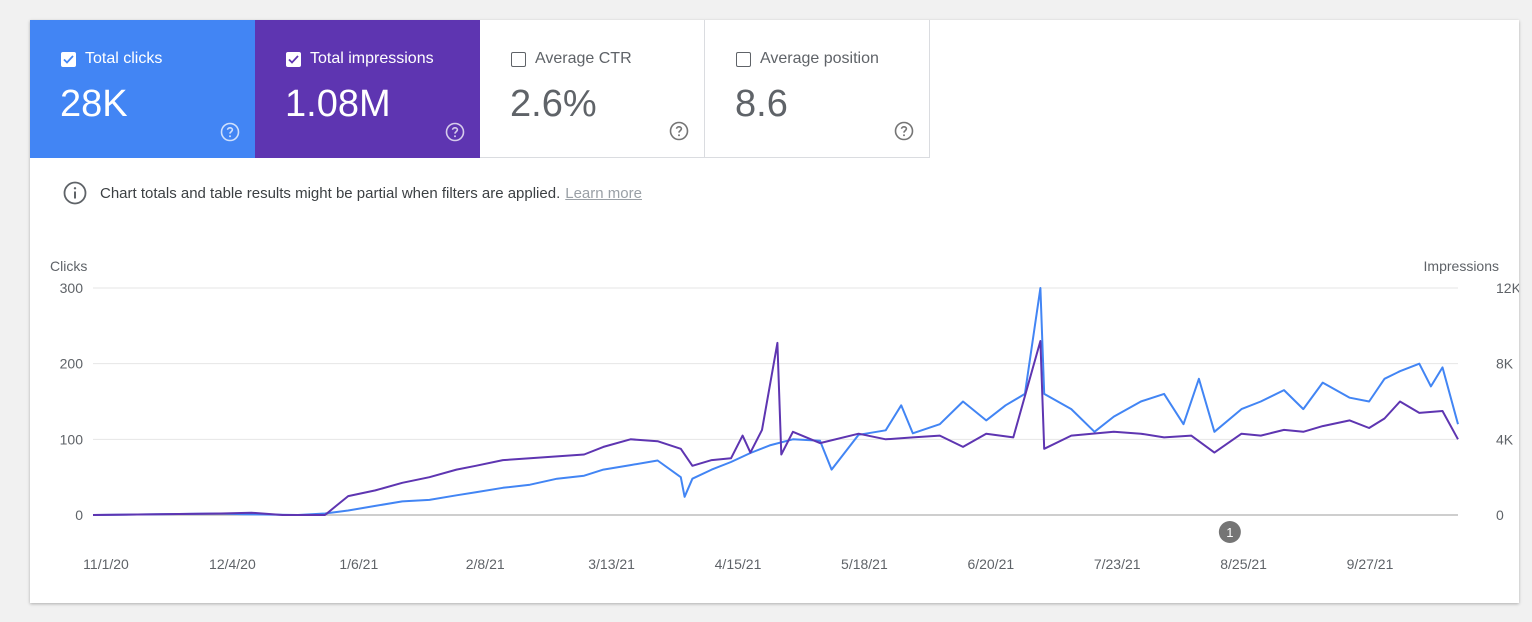 The height and width of the screenshot is (622, 1532). I want to click on metric-average-position: Average position 8.6, so click(817, 89).